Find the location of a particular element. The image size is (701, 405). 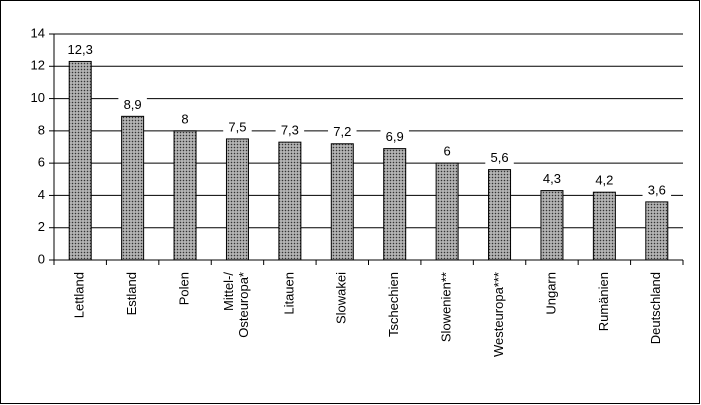

value-label: 7,3 is located at coordinates (290, 130).